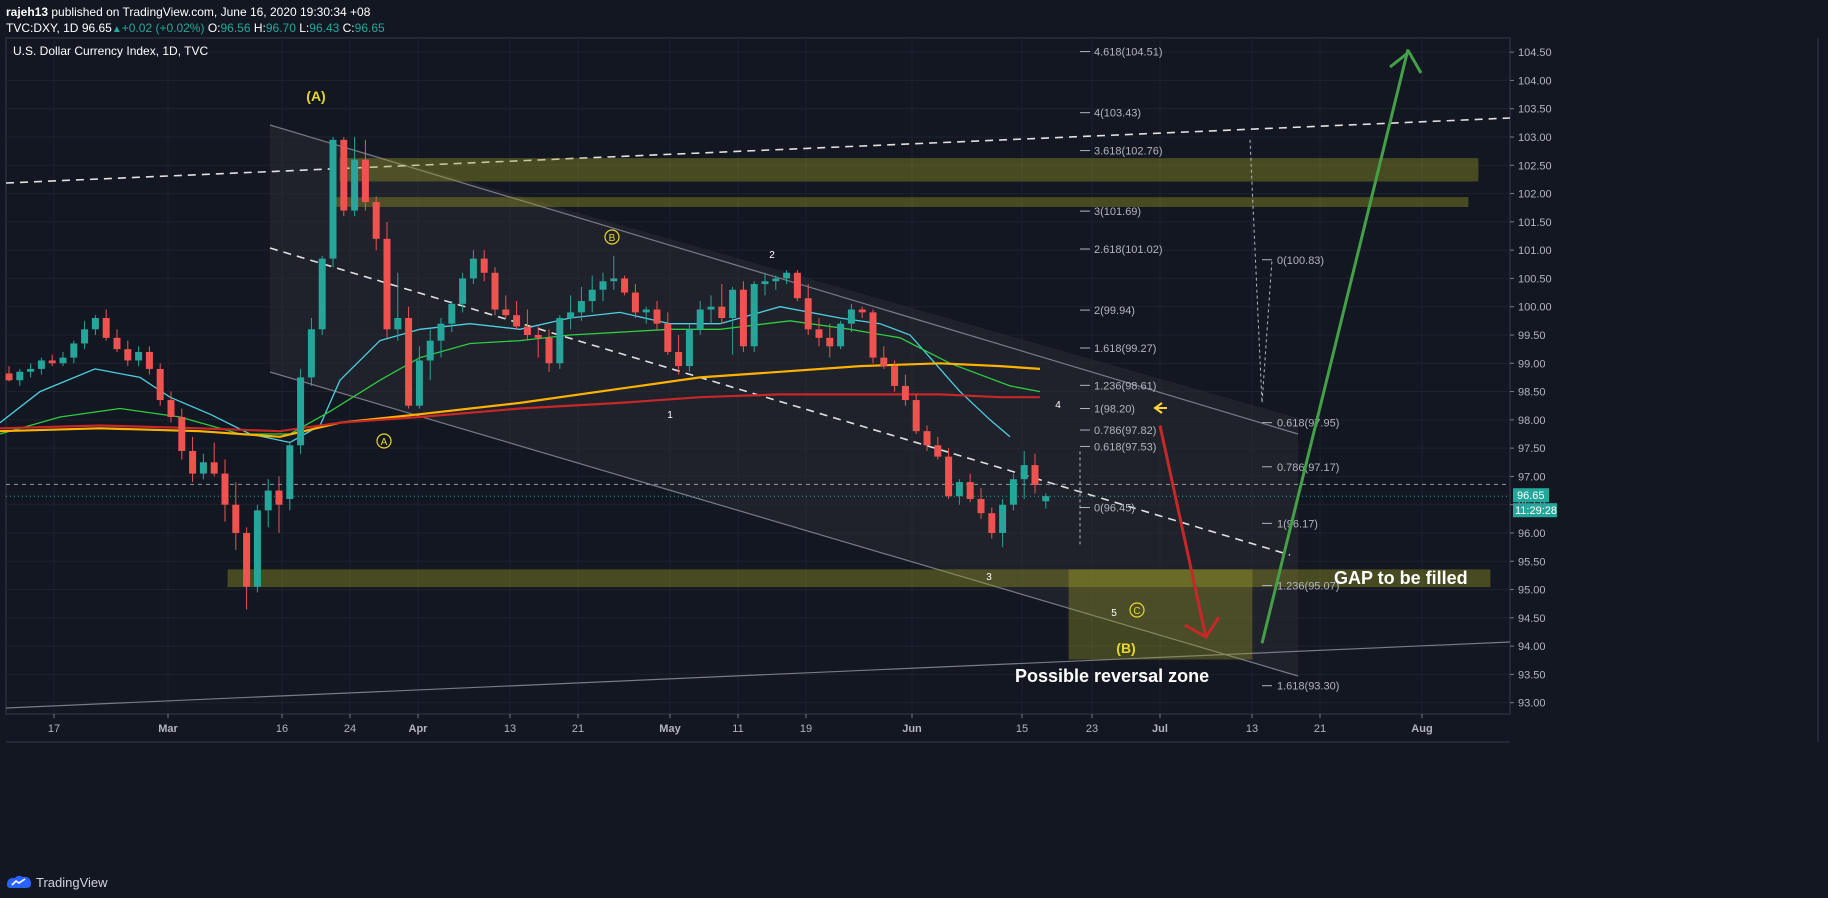 This screenshot has width=1828, height=898. I want to click on support-trendline, so click(758, 675).